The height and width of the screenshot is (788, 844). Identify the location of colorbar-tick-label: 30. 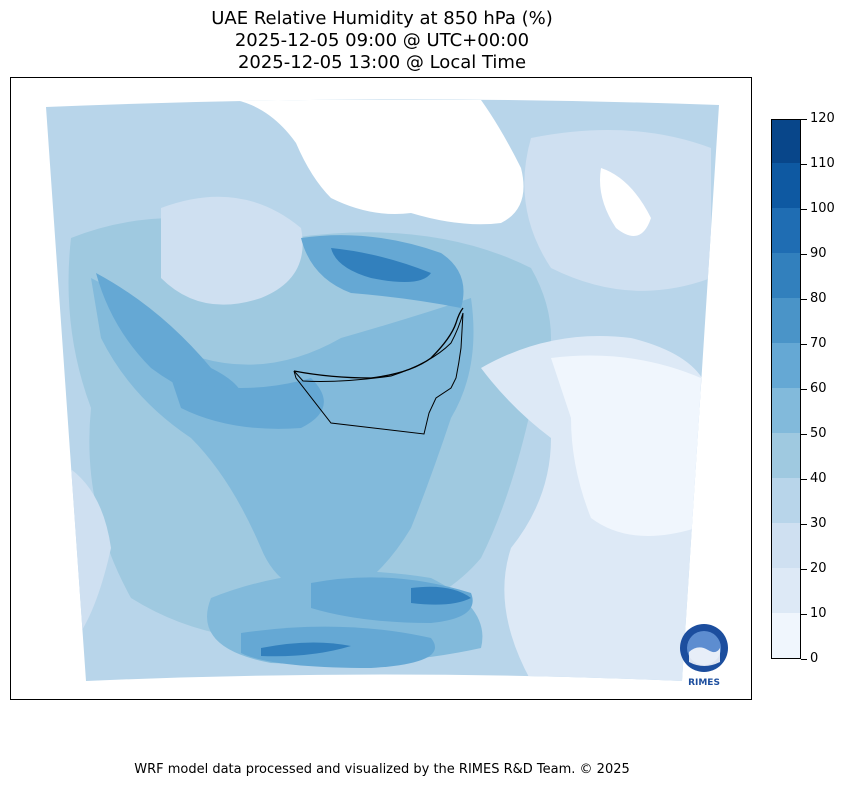
(818, 523).